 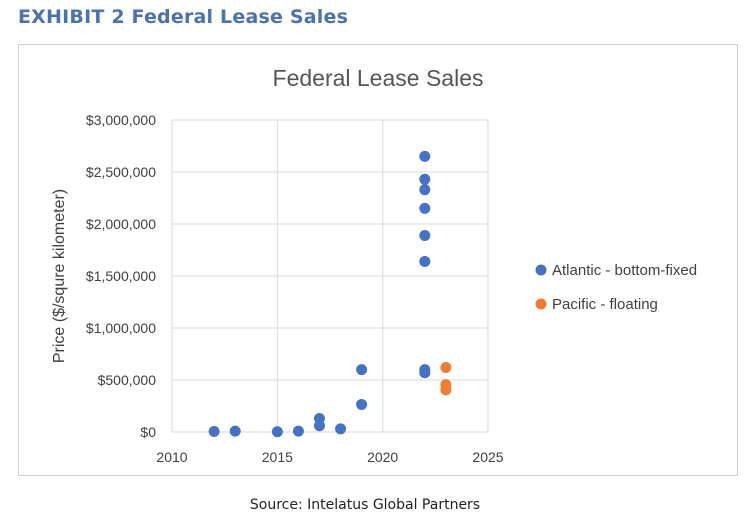 I want to click on y-tick-label: $0, so click(x=148, y=432).